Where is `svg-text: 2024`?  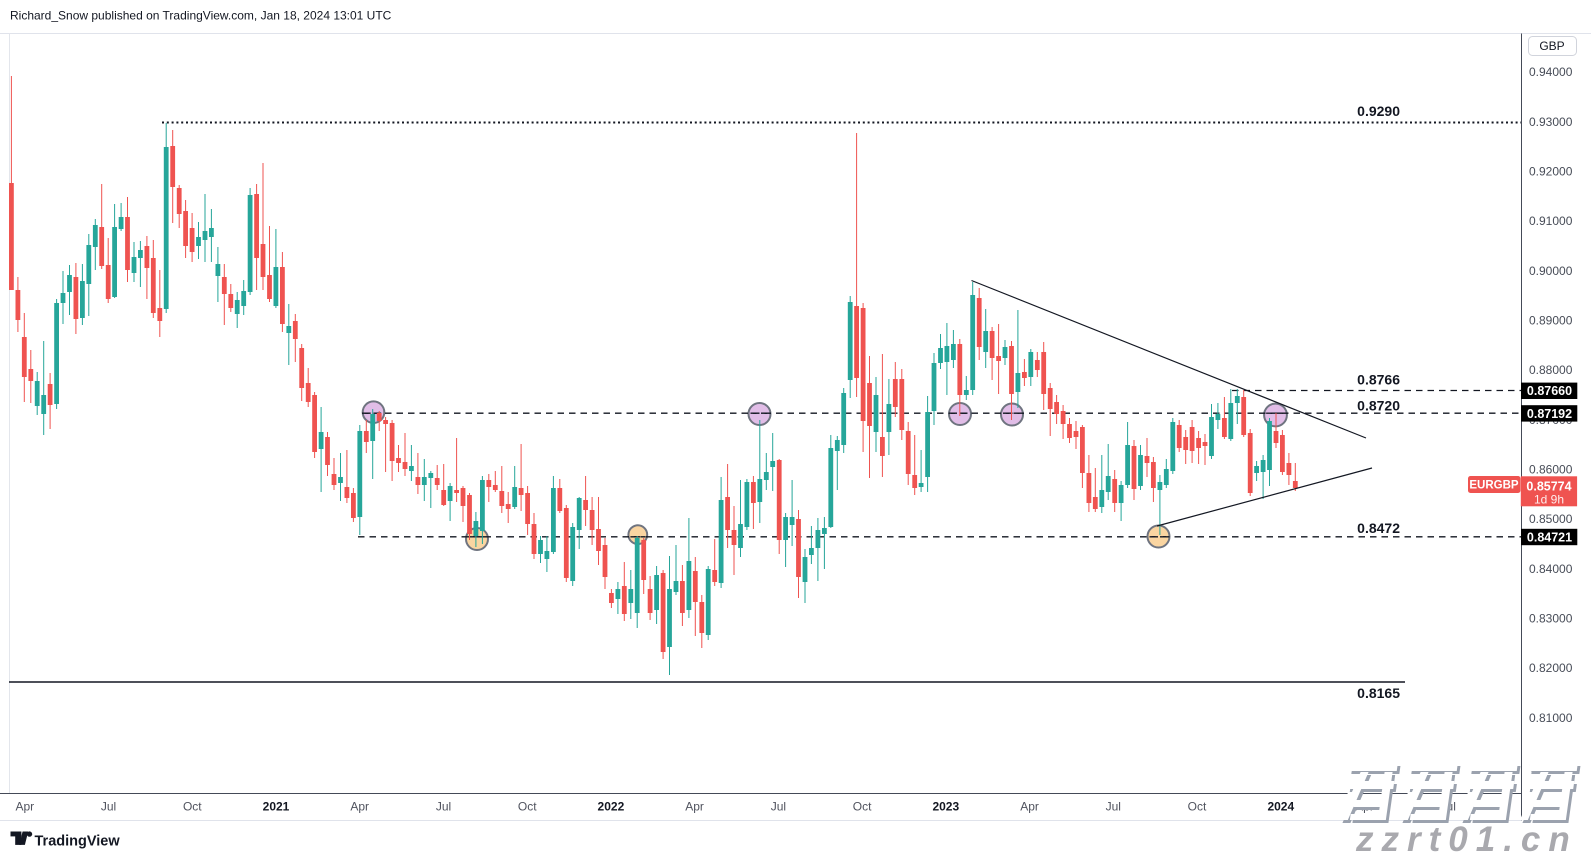
svg-text: 2024 is located at coordinates (1280, 807).